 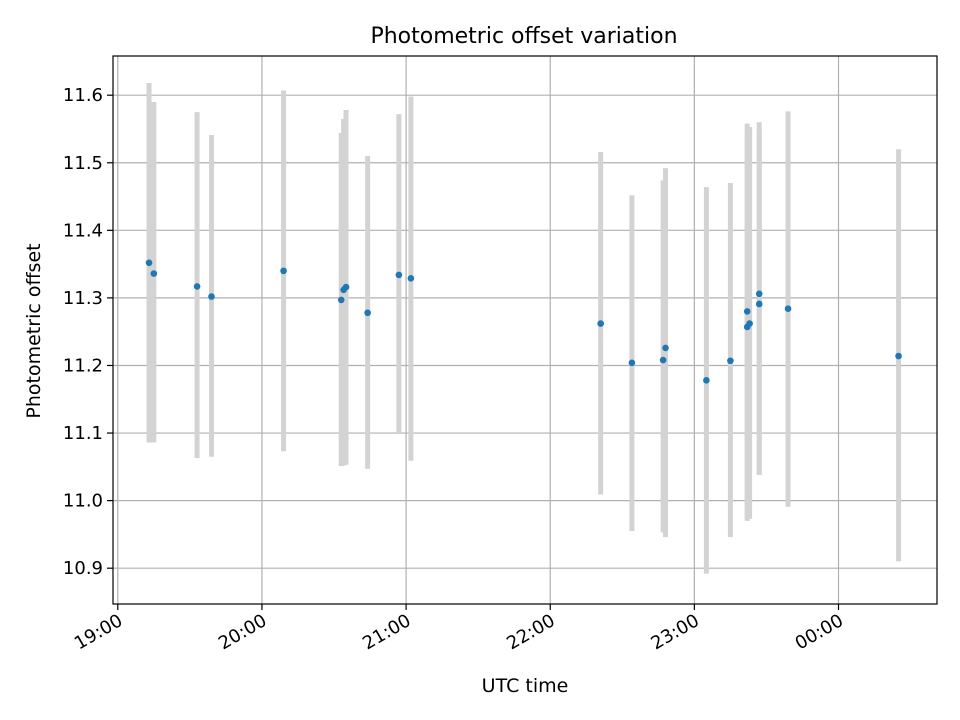 What do you see at coordinates (523, 36) in the screenshot?
I see `chart-title: Photometric offset variation` at bounding box center [523, 36].